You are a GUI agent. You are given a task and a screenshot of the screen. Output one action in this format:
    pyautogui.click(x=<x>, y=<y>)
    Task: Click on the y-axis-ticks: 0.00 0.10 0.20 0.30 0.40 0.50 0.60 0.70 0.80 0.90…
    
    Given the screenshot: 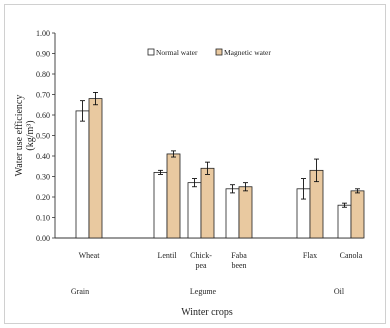 What is the action you would take?
    pyautogui.click(x=45, y=136)
    